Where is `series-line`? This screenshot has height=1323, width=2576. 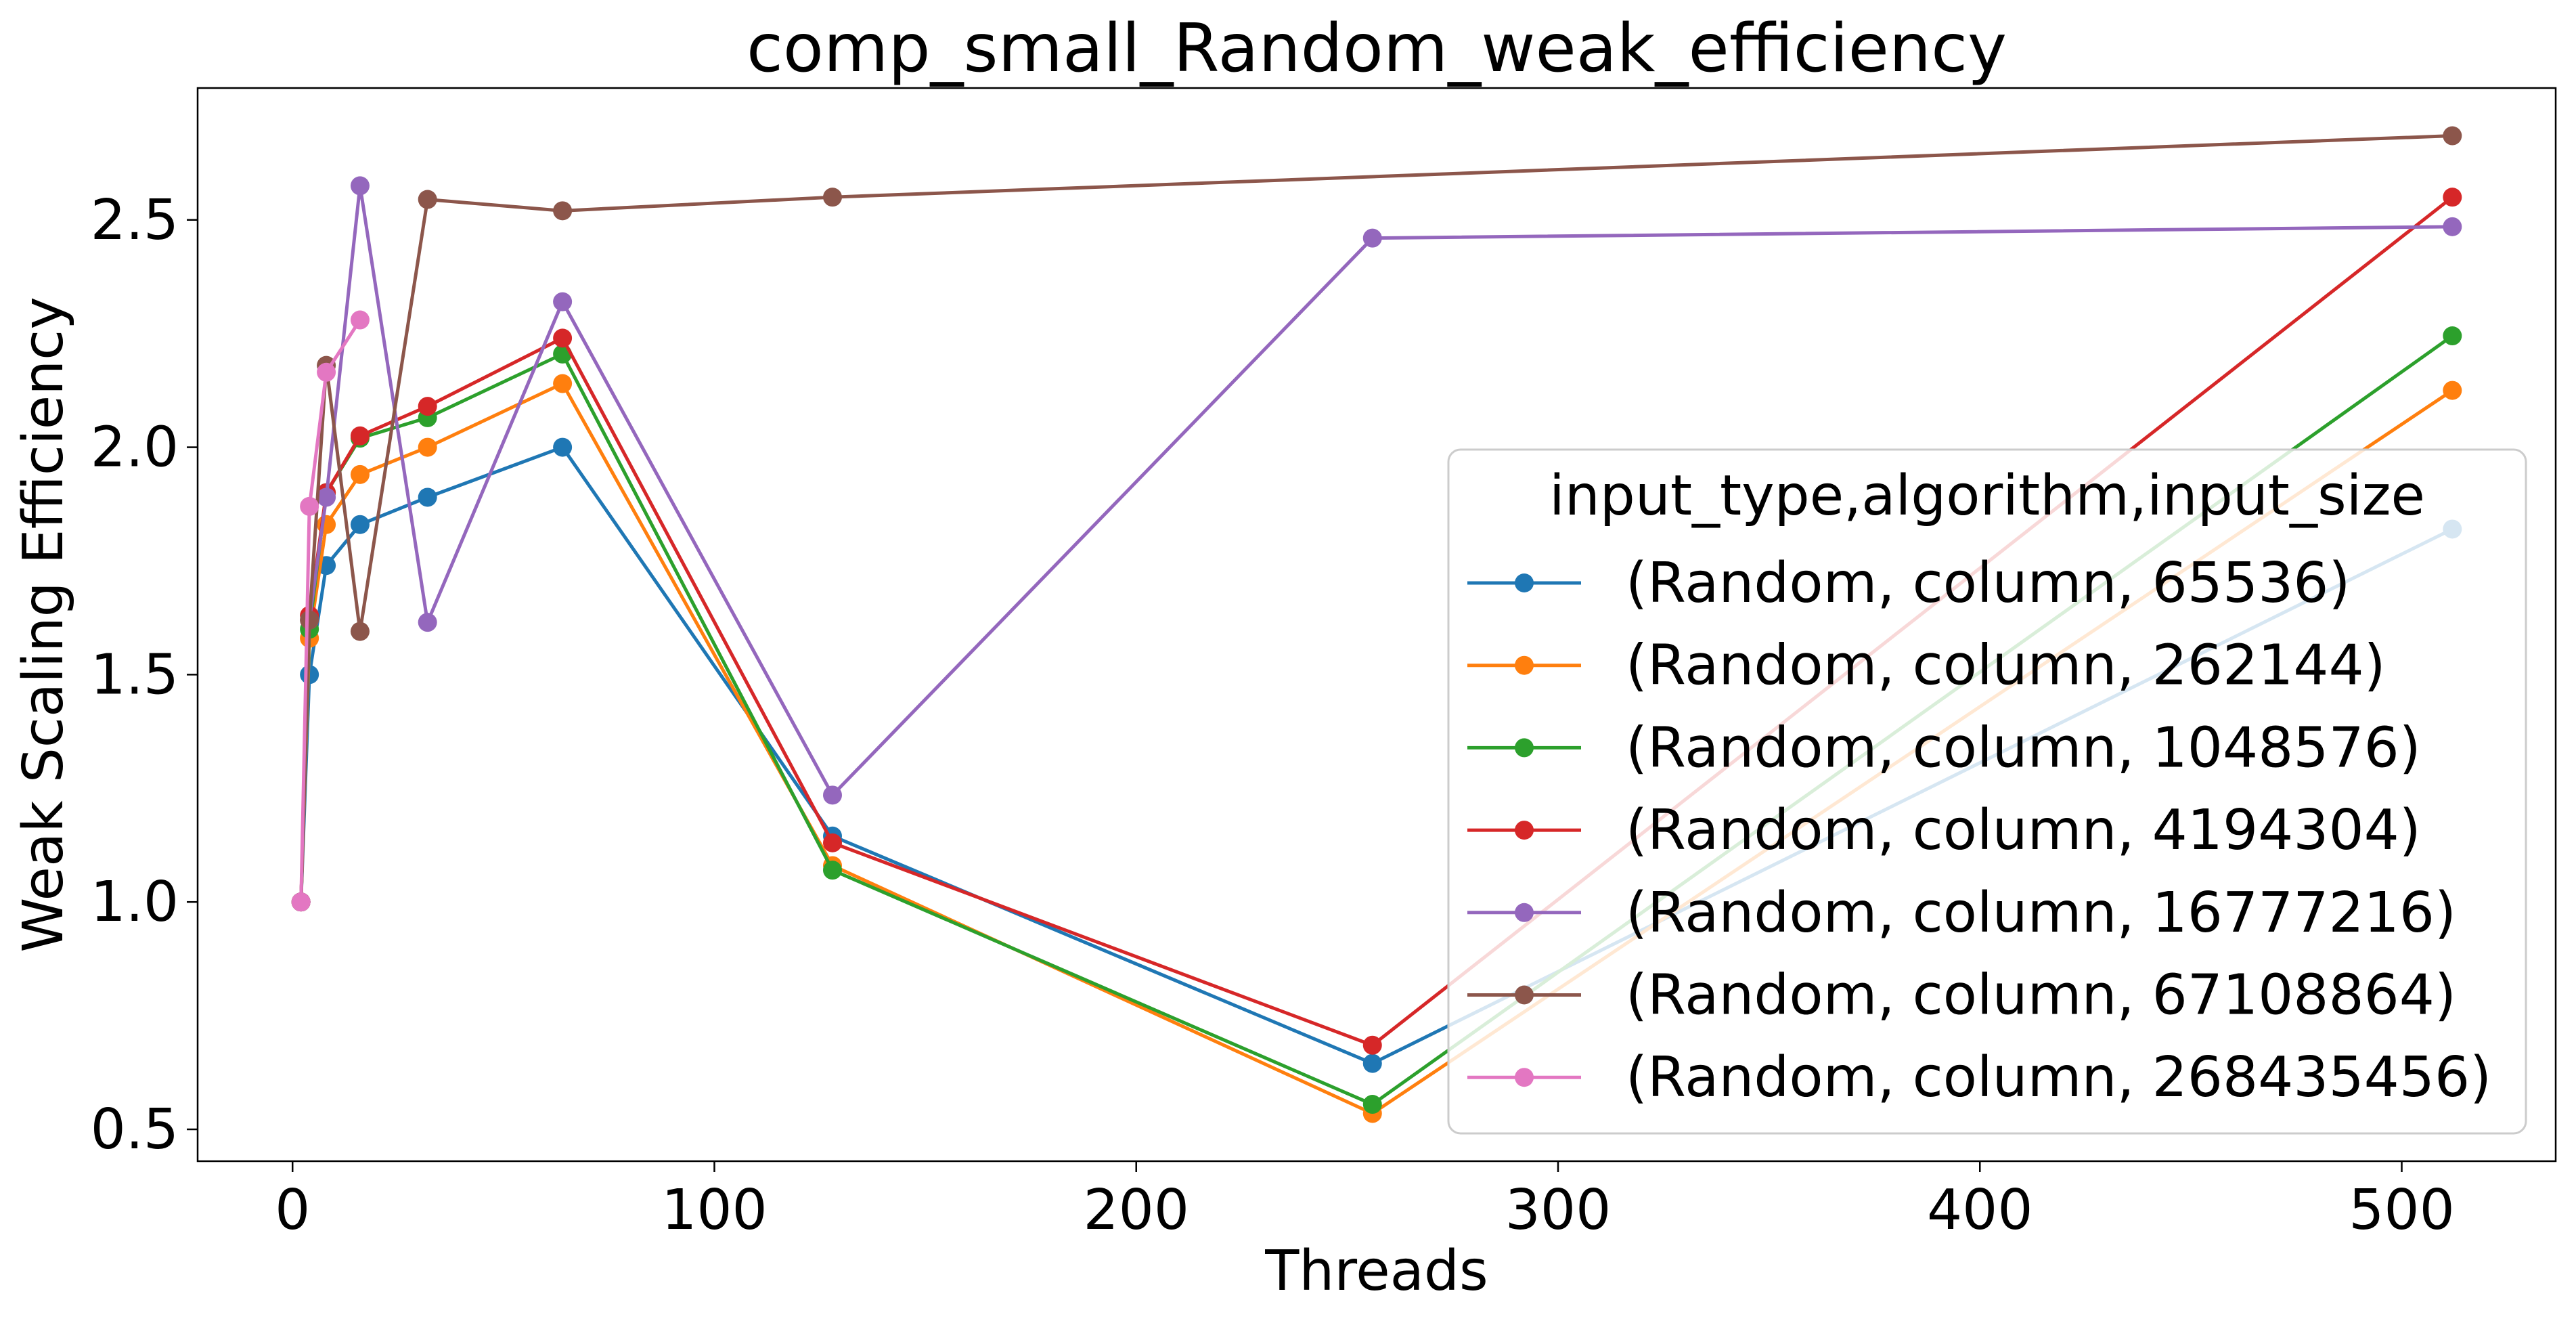
series-line is located at coordinates (330, 611).